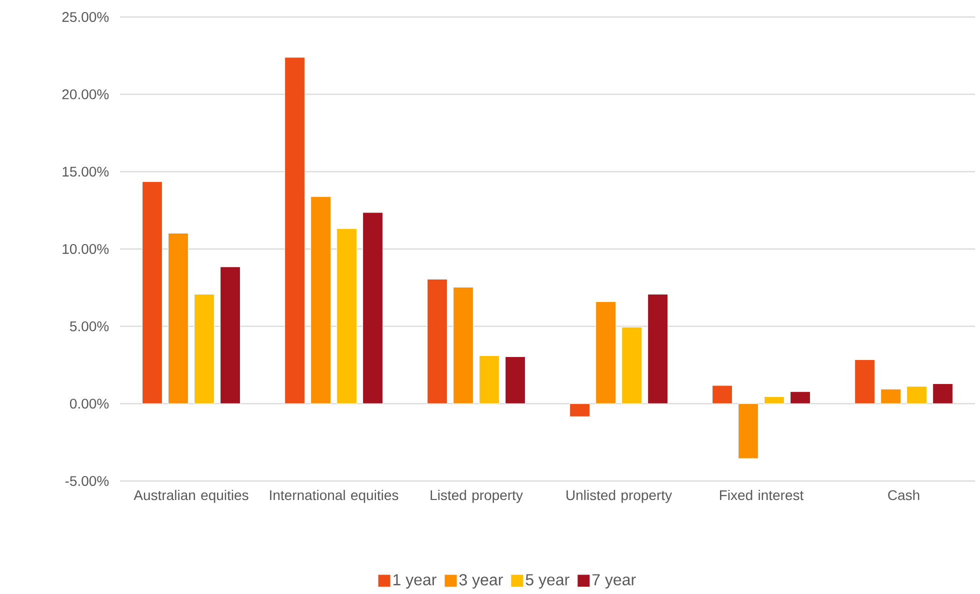  I want to click on legend-label: 1 year, so click(414, 581).